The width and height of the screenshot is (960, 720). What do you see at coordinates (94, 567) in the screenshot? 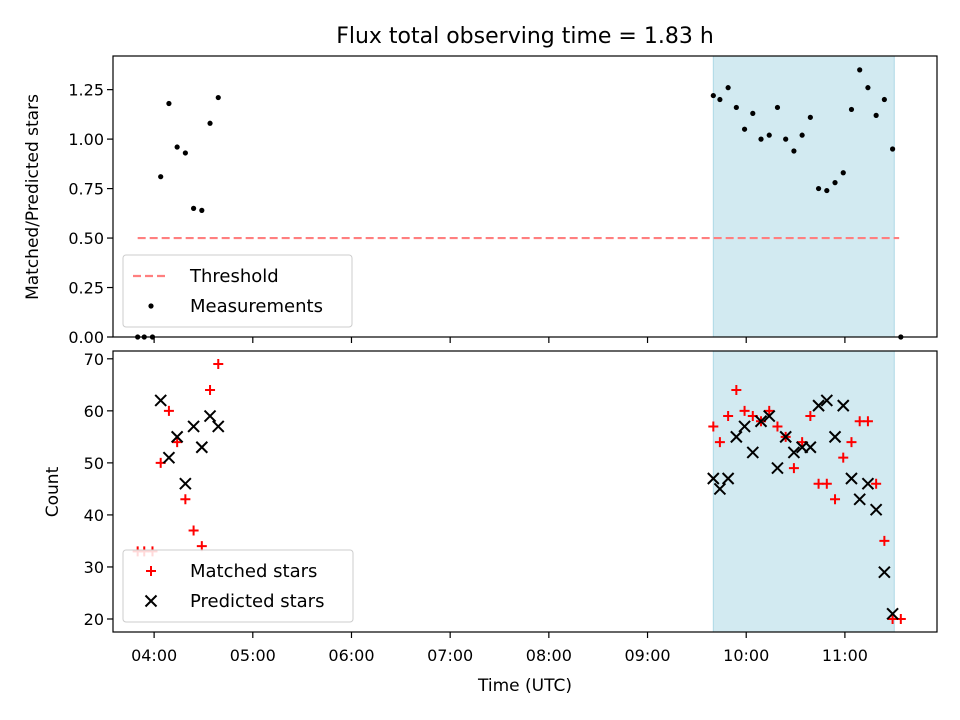
I see `y-tick-label: 30` at bounding box center [94, 567].